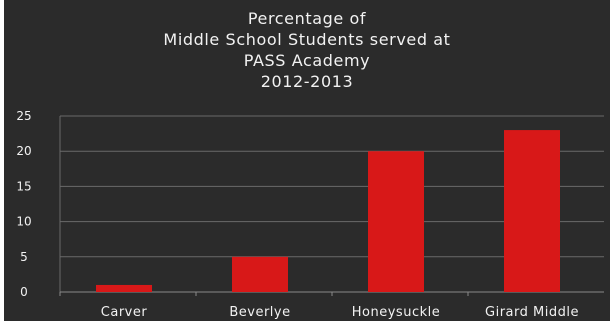 The width and height of the screenshot is (613, 324). I want to click on chart-title-line-4: 2012-2013, so click(307, 81).